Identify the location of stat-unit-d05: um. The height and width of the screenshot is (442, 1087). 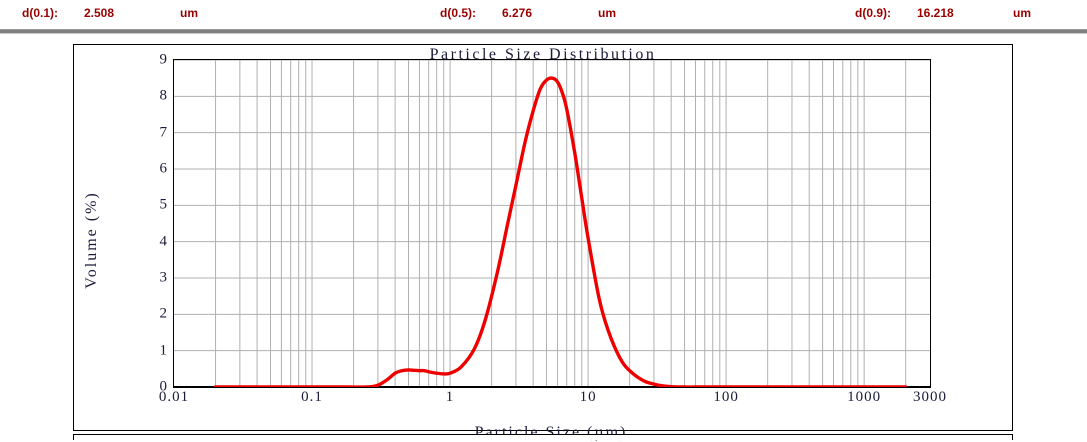
(607, 13).